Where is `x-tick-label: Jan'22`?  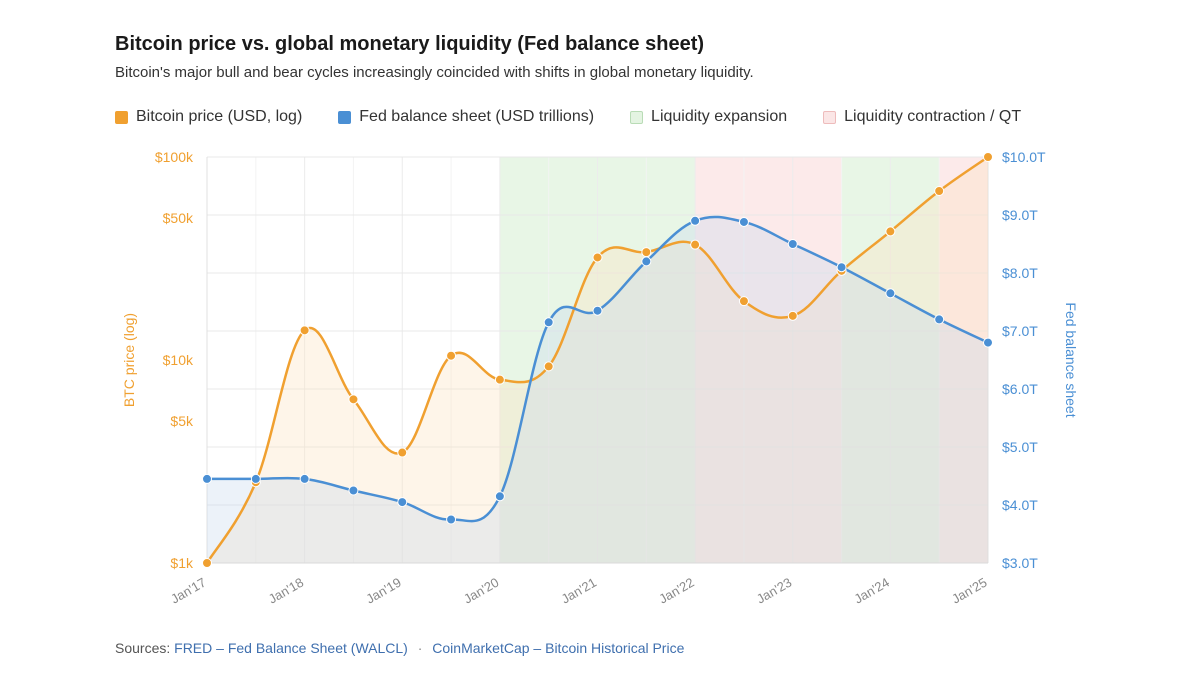
x-tick-label: Jan'22 is located at coordinates (676, 591).